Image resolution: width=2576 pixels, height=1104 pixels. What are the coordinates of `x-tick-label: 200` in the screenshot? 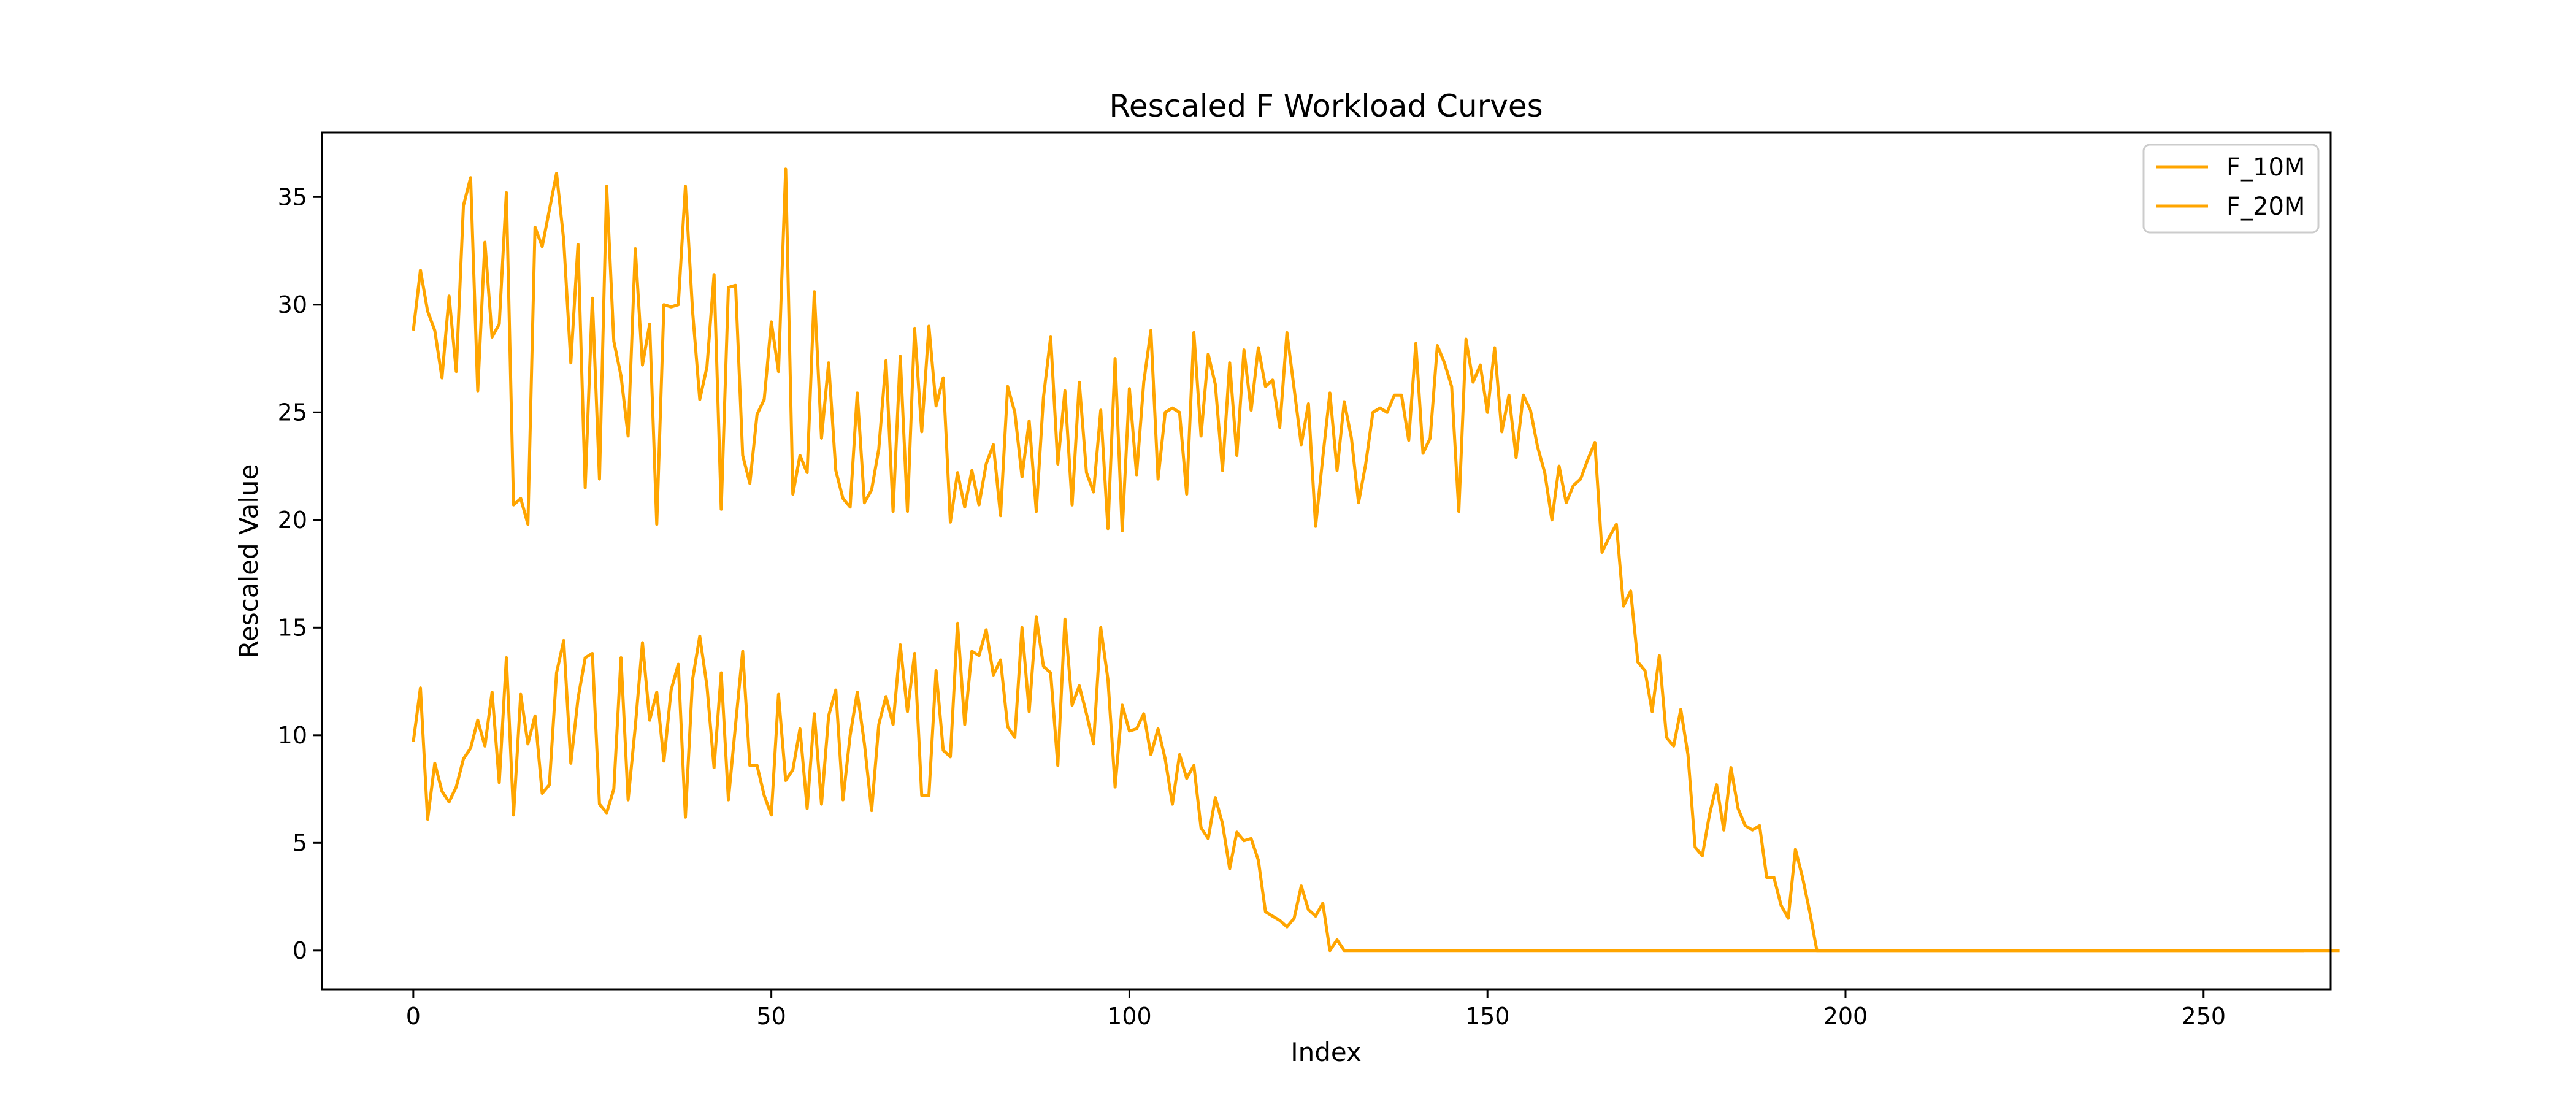 It's located at (1845, 1016).